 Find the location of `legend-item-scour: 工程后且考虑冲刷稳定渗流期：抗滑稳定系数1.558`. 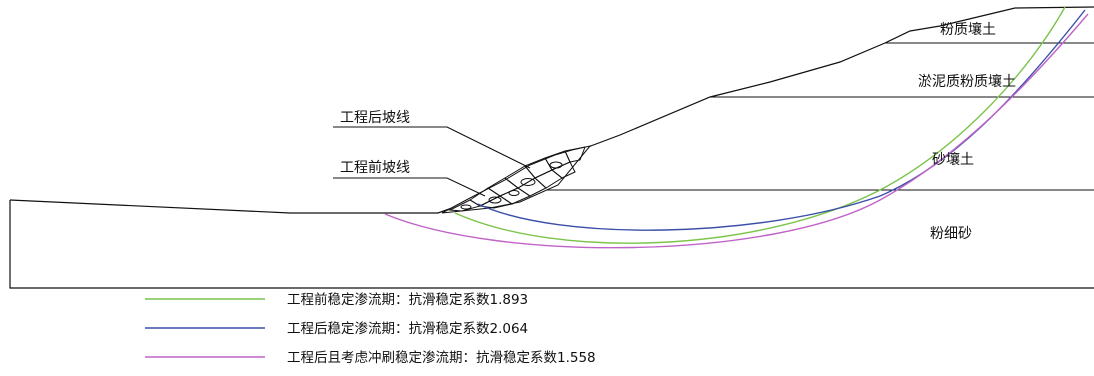

legend-item-scour: 工程后且考虑冲刷稳定渗流期：抗滑稳定系数1.558 is located at coordinates (441, 358).